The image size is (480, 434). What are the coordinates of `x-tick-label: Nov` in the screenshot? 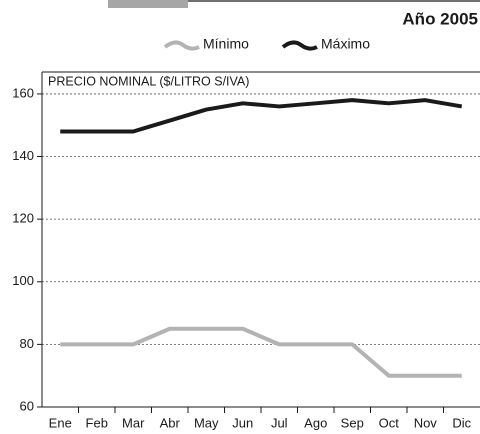 It's located at (426, 422).